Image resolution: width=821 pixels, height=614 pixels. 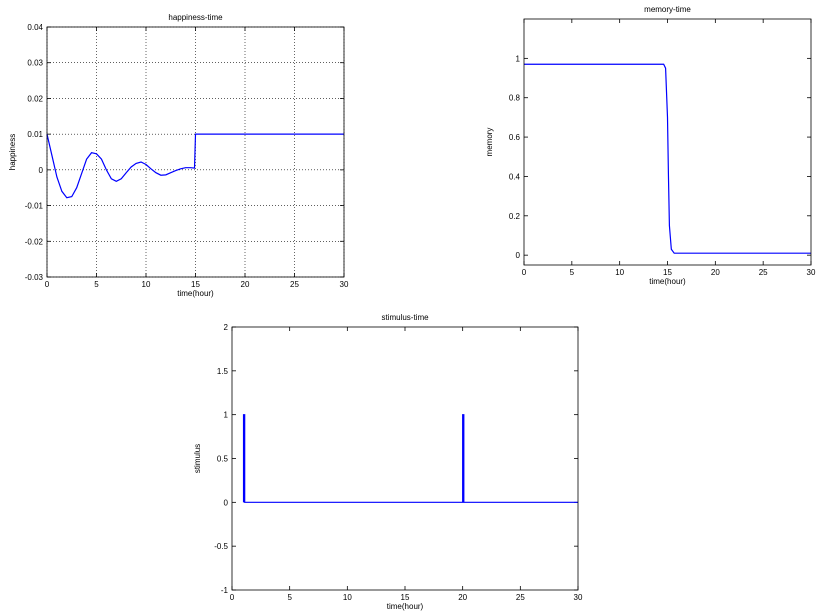 What do you see at coordinates (489, 142) in the screenshot?
I see `y-axis-label: memory` at bounding box center [489, 142].